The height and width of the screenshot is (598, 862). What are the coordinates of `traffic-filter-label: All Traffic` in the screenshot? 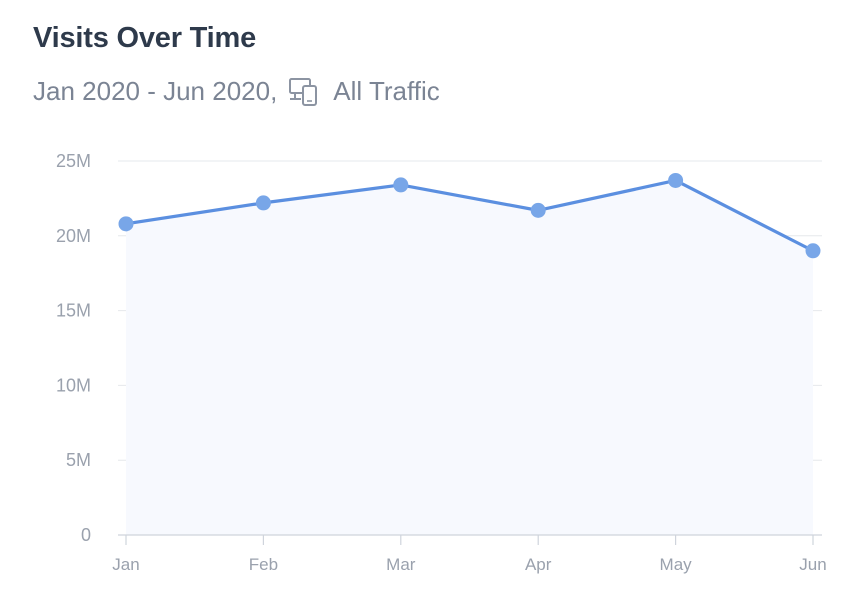 It's located at (386, 90).